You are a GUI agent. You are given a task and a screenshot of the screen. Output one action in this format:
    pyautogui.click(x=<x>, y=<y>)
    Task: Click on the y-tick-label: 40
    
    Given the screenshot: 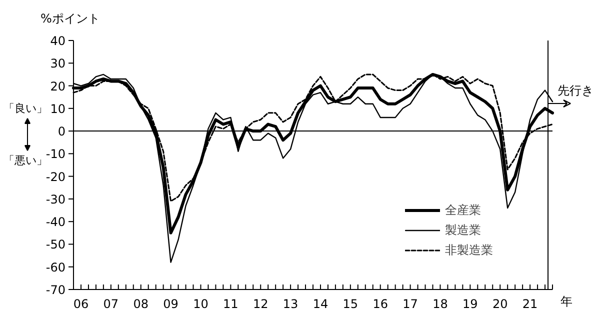 What is the action you would take?
    pyautogui.click(x=58, y=41)
    